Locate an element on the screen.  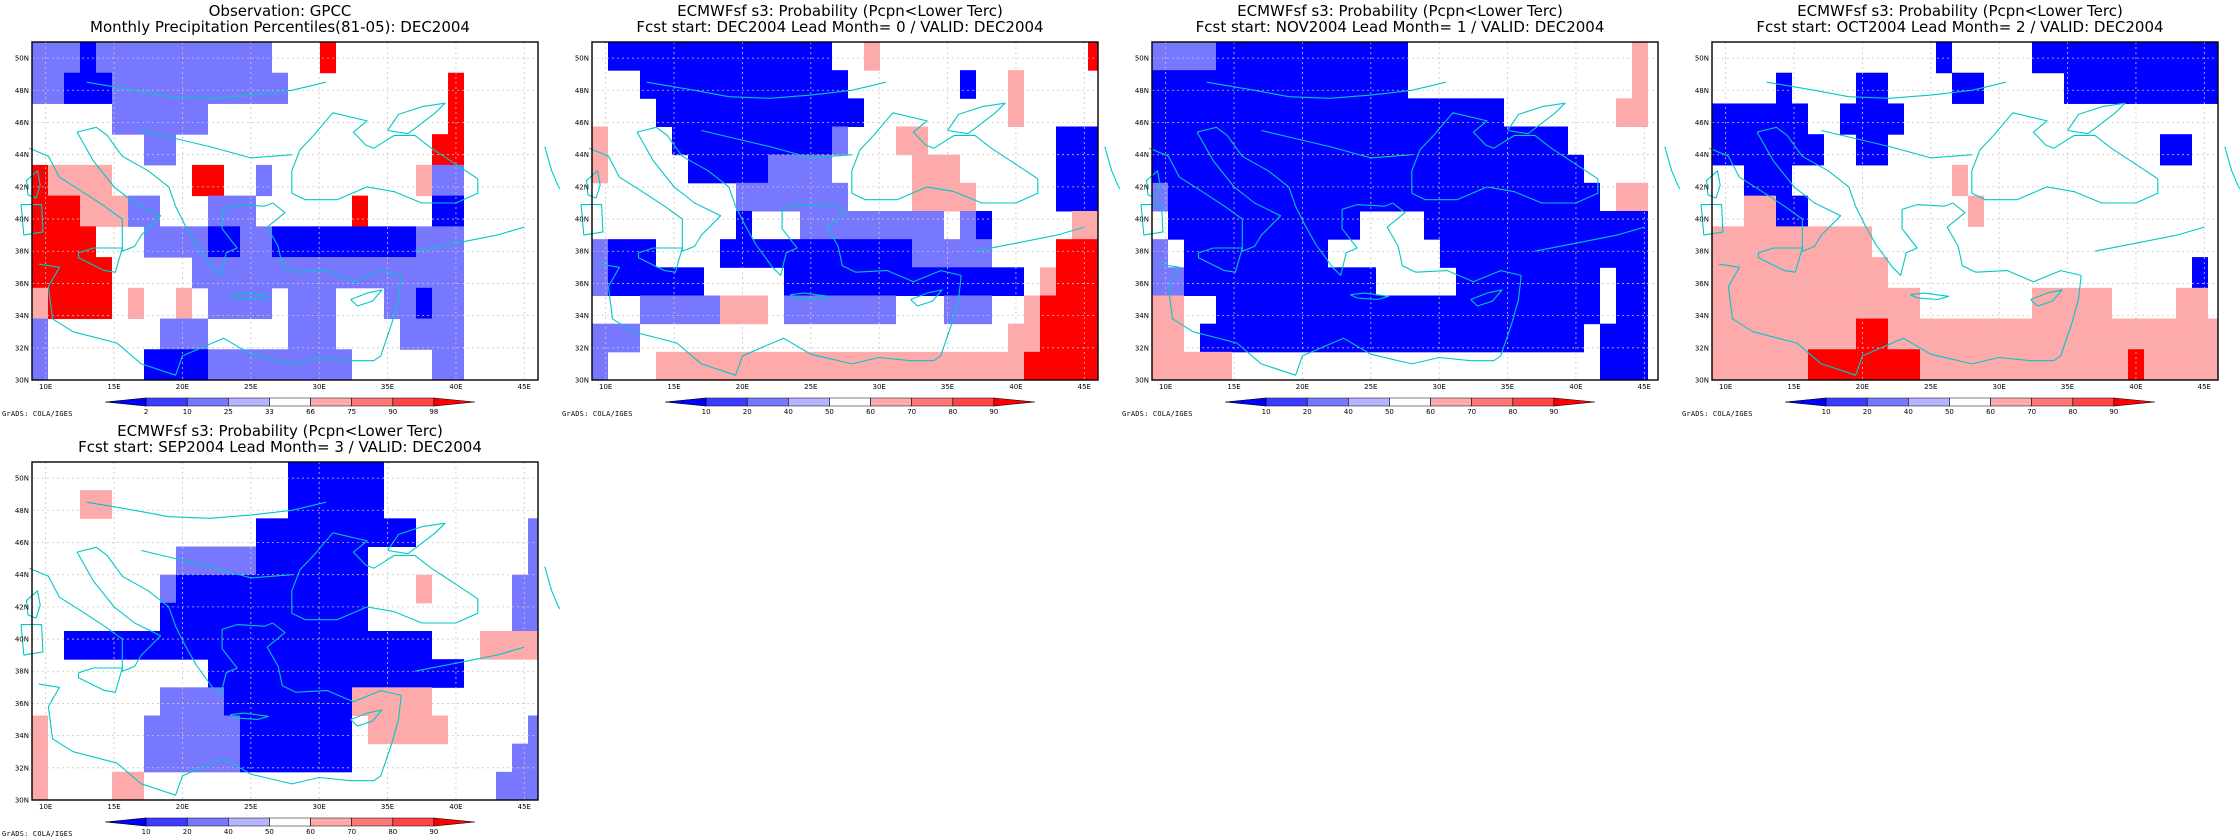
latitude-label: 36N is located at coordinates (22, 284).